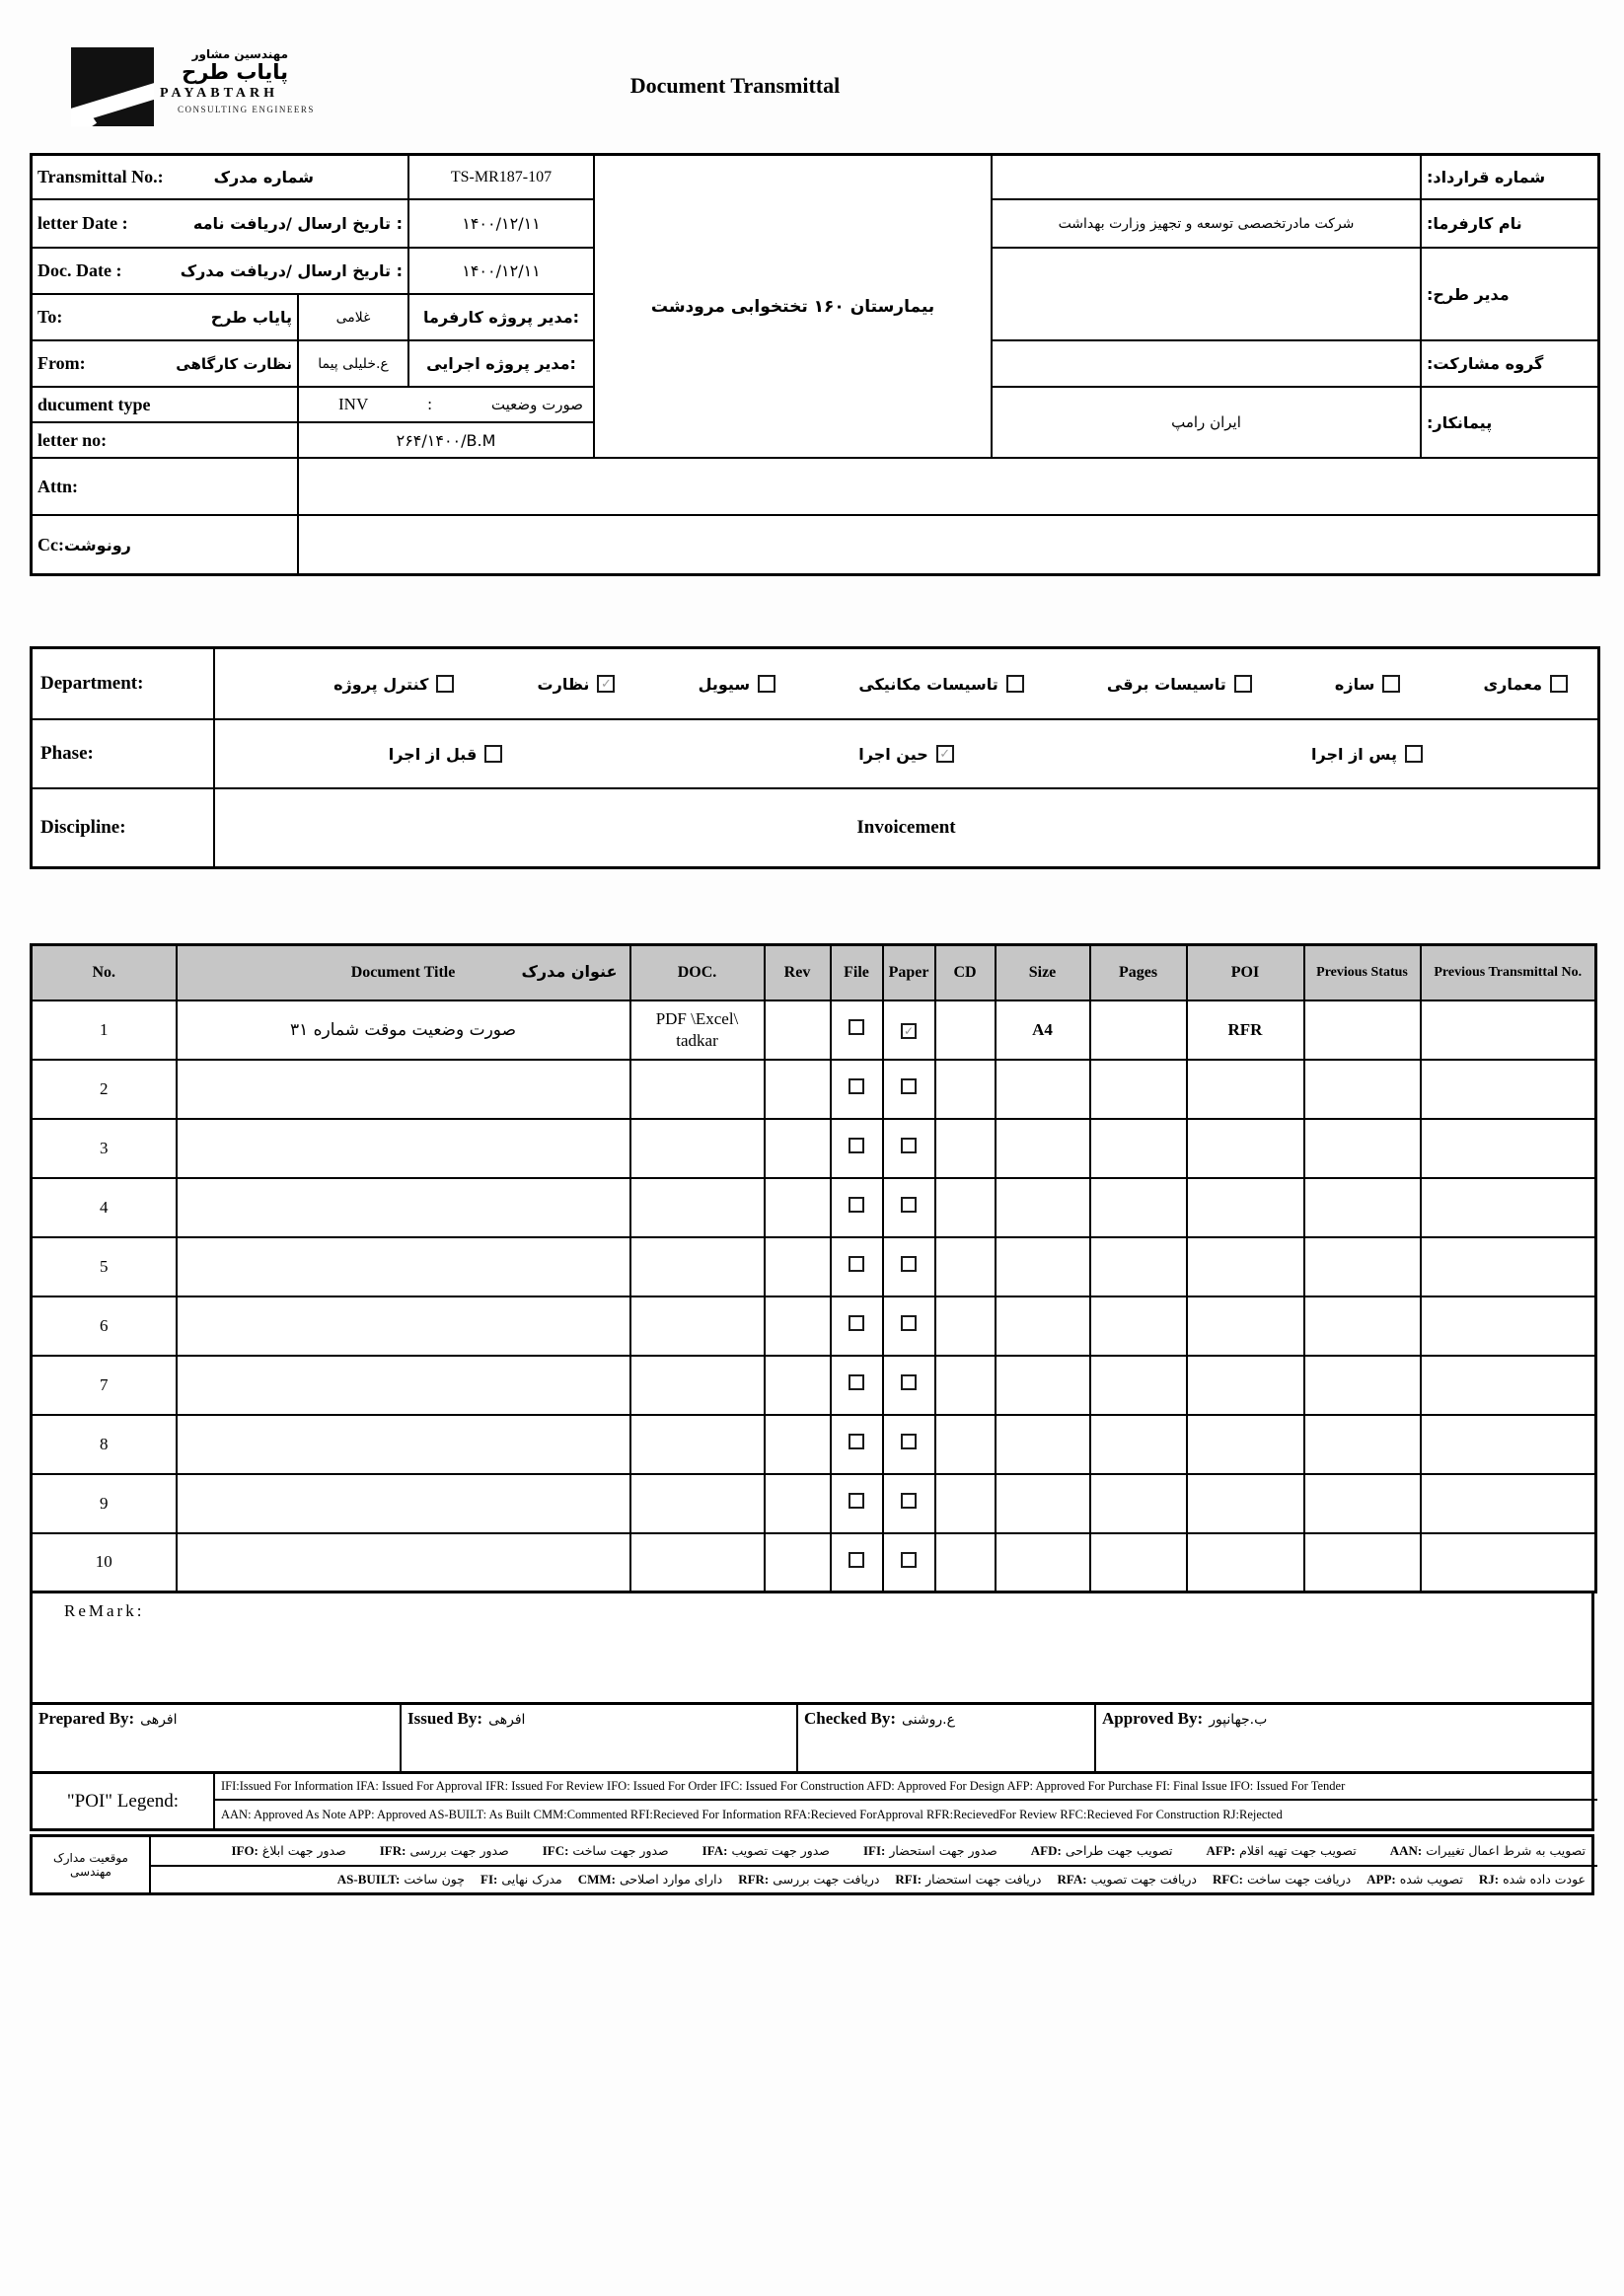 The height and width of the screenshot is (2296, 1624). Describe the element at coordinates (620, 1851) in the screenshot. I see `legend-text: صدور جهت ساخت` at that location.